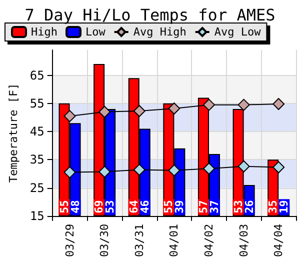  Describe the element at coordinates (13, 133) in the screenshot. I see `y-axis-title: Temperature [F]` at that location.